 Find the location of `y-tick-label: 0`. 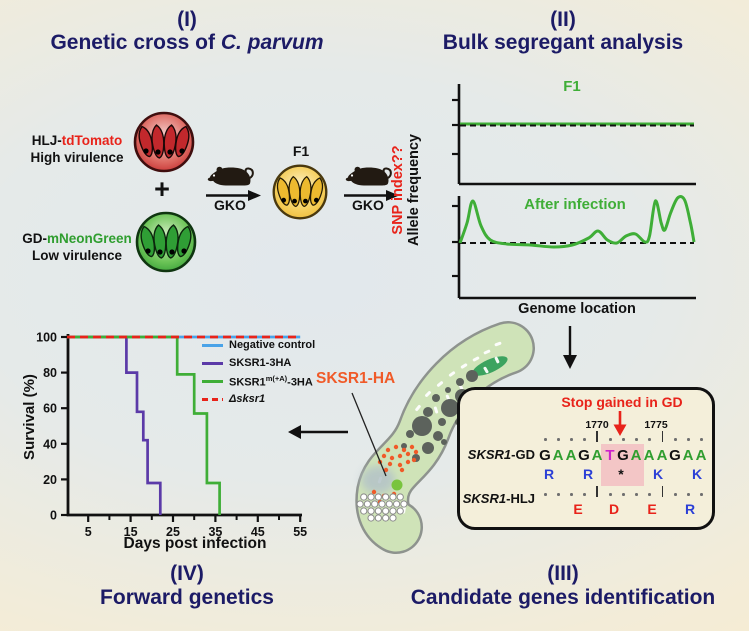

y-tick-label: 0 is located at coordinates (53, 516).